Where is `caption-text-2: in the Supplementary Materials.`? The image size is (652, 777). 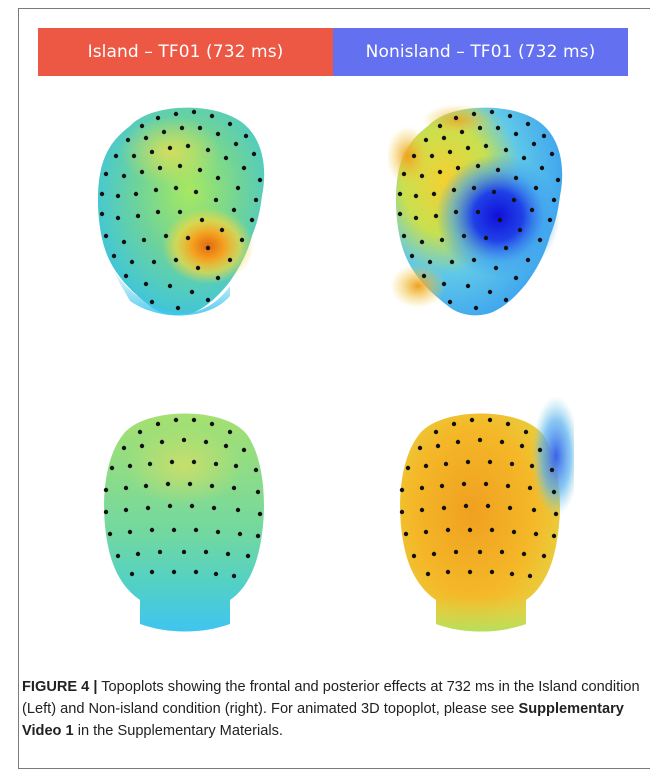
caption-text-2: in the Supplementary Materials. is located at coordinates (178, 731).